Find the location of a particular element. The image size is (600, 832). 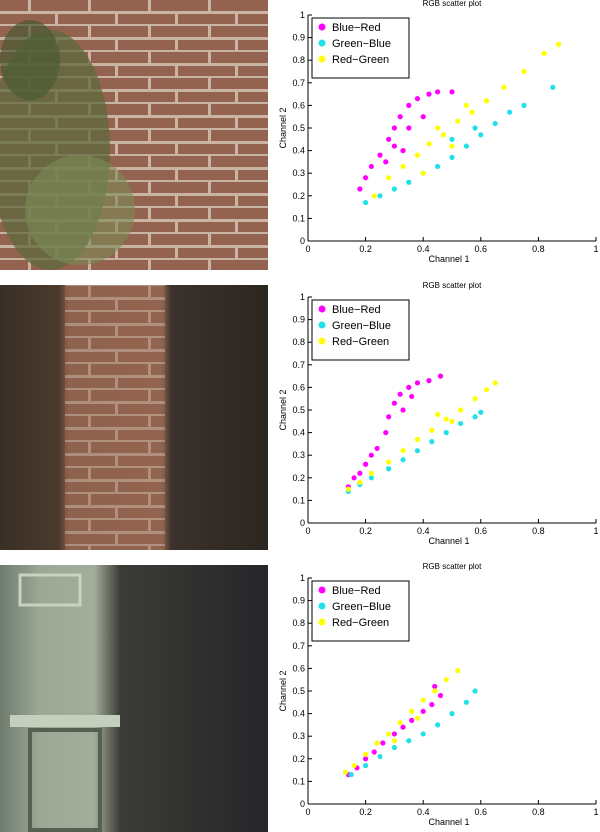

y-axis-label: Channel 2 is located at coordinates (283, 690).